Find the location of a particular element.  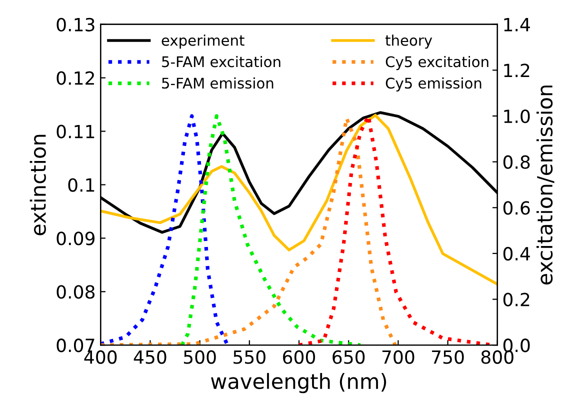

line-series is located at coordinates (165, 230).